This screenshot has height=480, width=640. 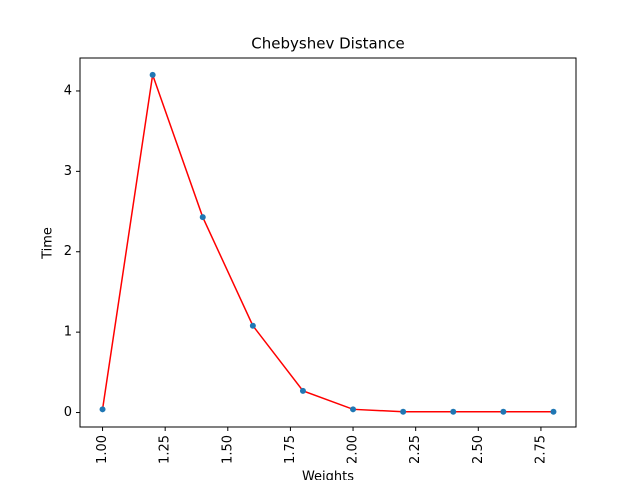 What do you see at coordinates (68, 412) in the screenshot?
I see `y-tick-label: 0` at bounding box center [68, 412].